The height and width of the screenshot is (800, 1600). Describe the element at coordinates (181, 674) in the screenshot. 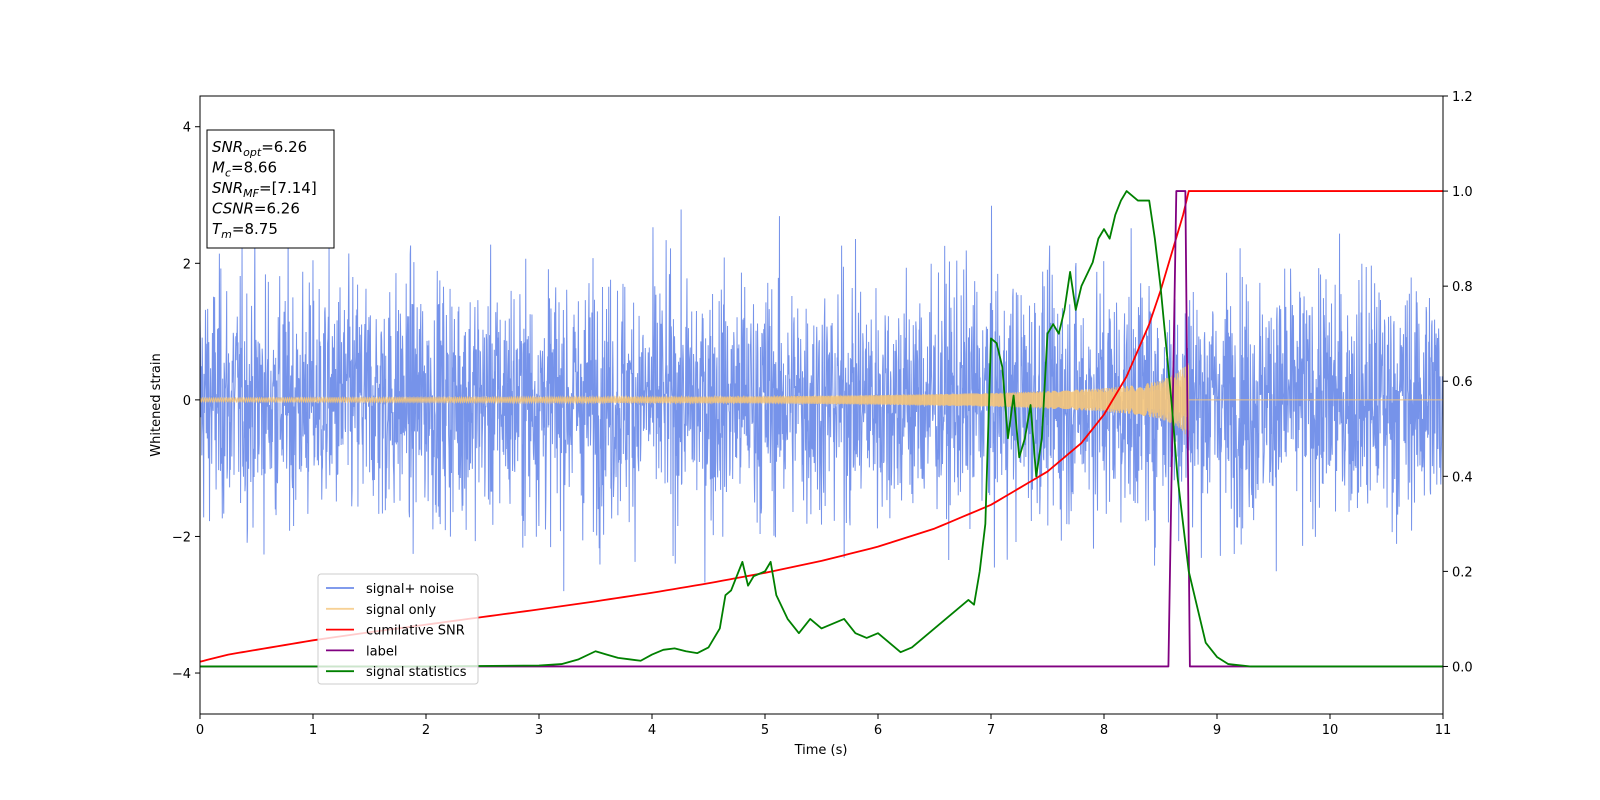

I see `y-tick-label: −4` at that location.